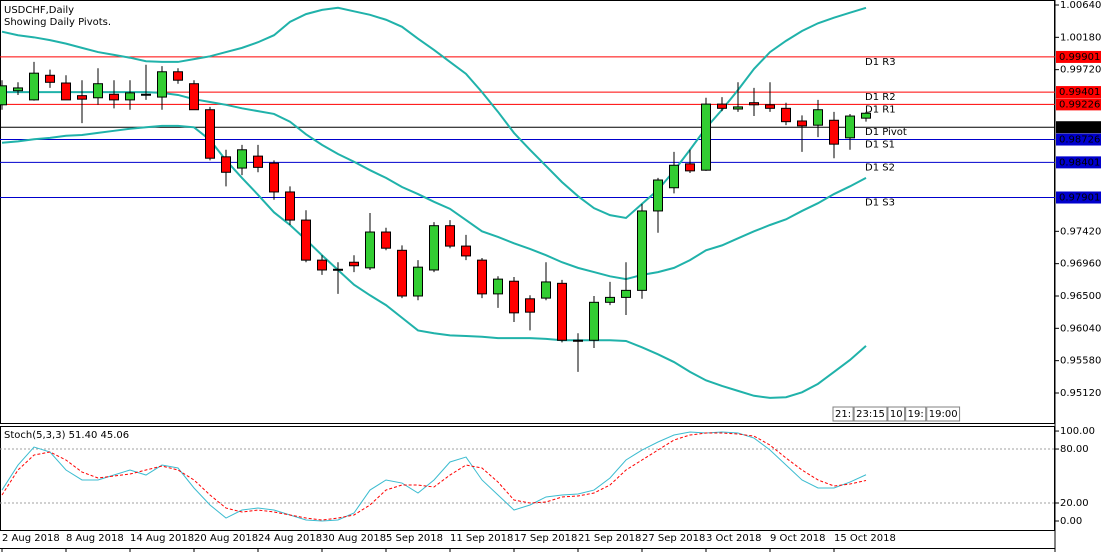 The height and width of the screenshot is (552, 1101). Describe the element at coordinates (115, 435) in the screenshot. I see `stoch-signal-value: 45.06` at that location.